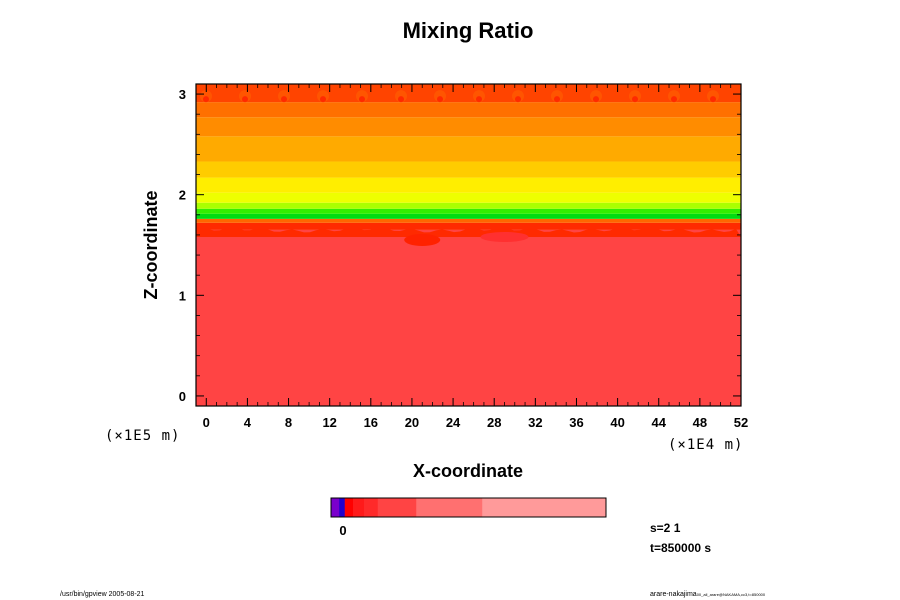 The image size is (900, 600). I want to click on colorbar, so click(468, 507).